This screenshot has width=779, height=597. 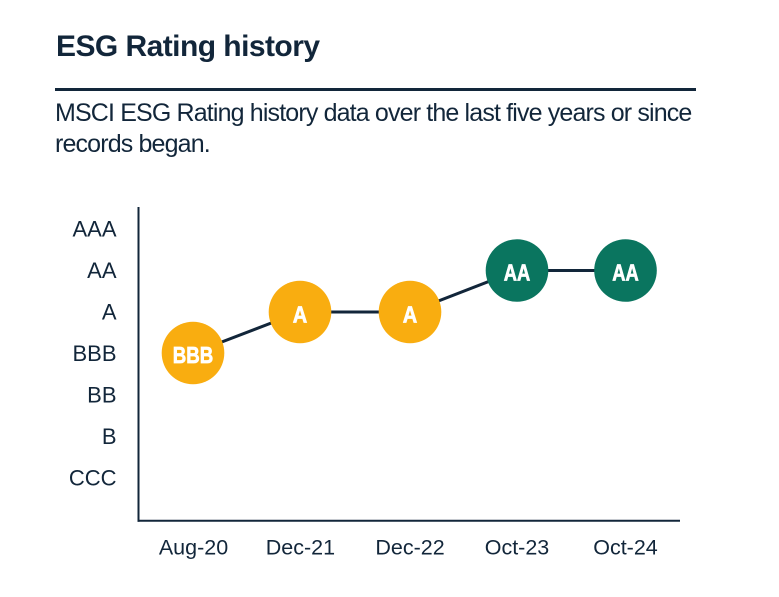 I want to click on svg-text: Oct-23, so click(x=517, y=547).